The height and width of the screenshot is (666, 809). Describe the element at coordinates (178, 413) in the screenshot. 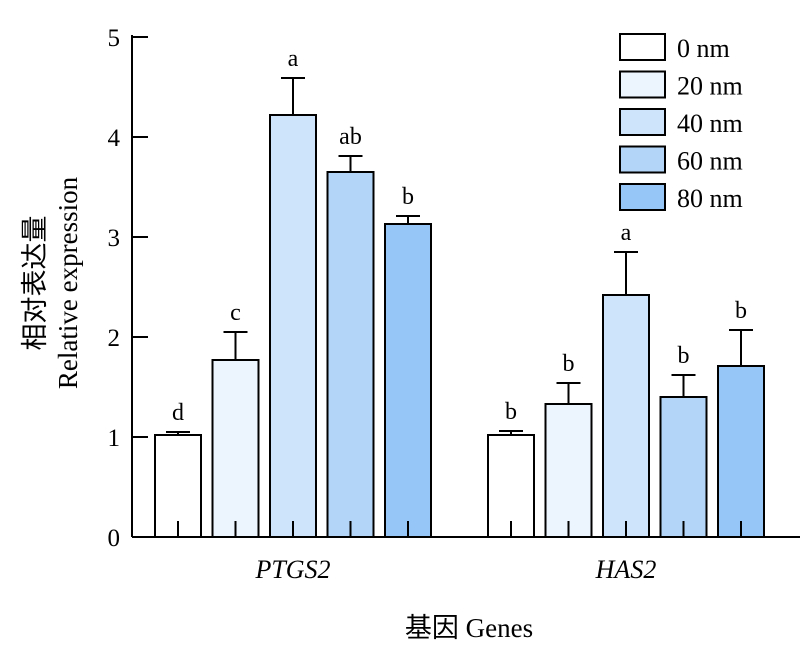

I see `significance-label: d` at that location.